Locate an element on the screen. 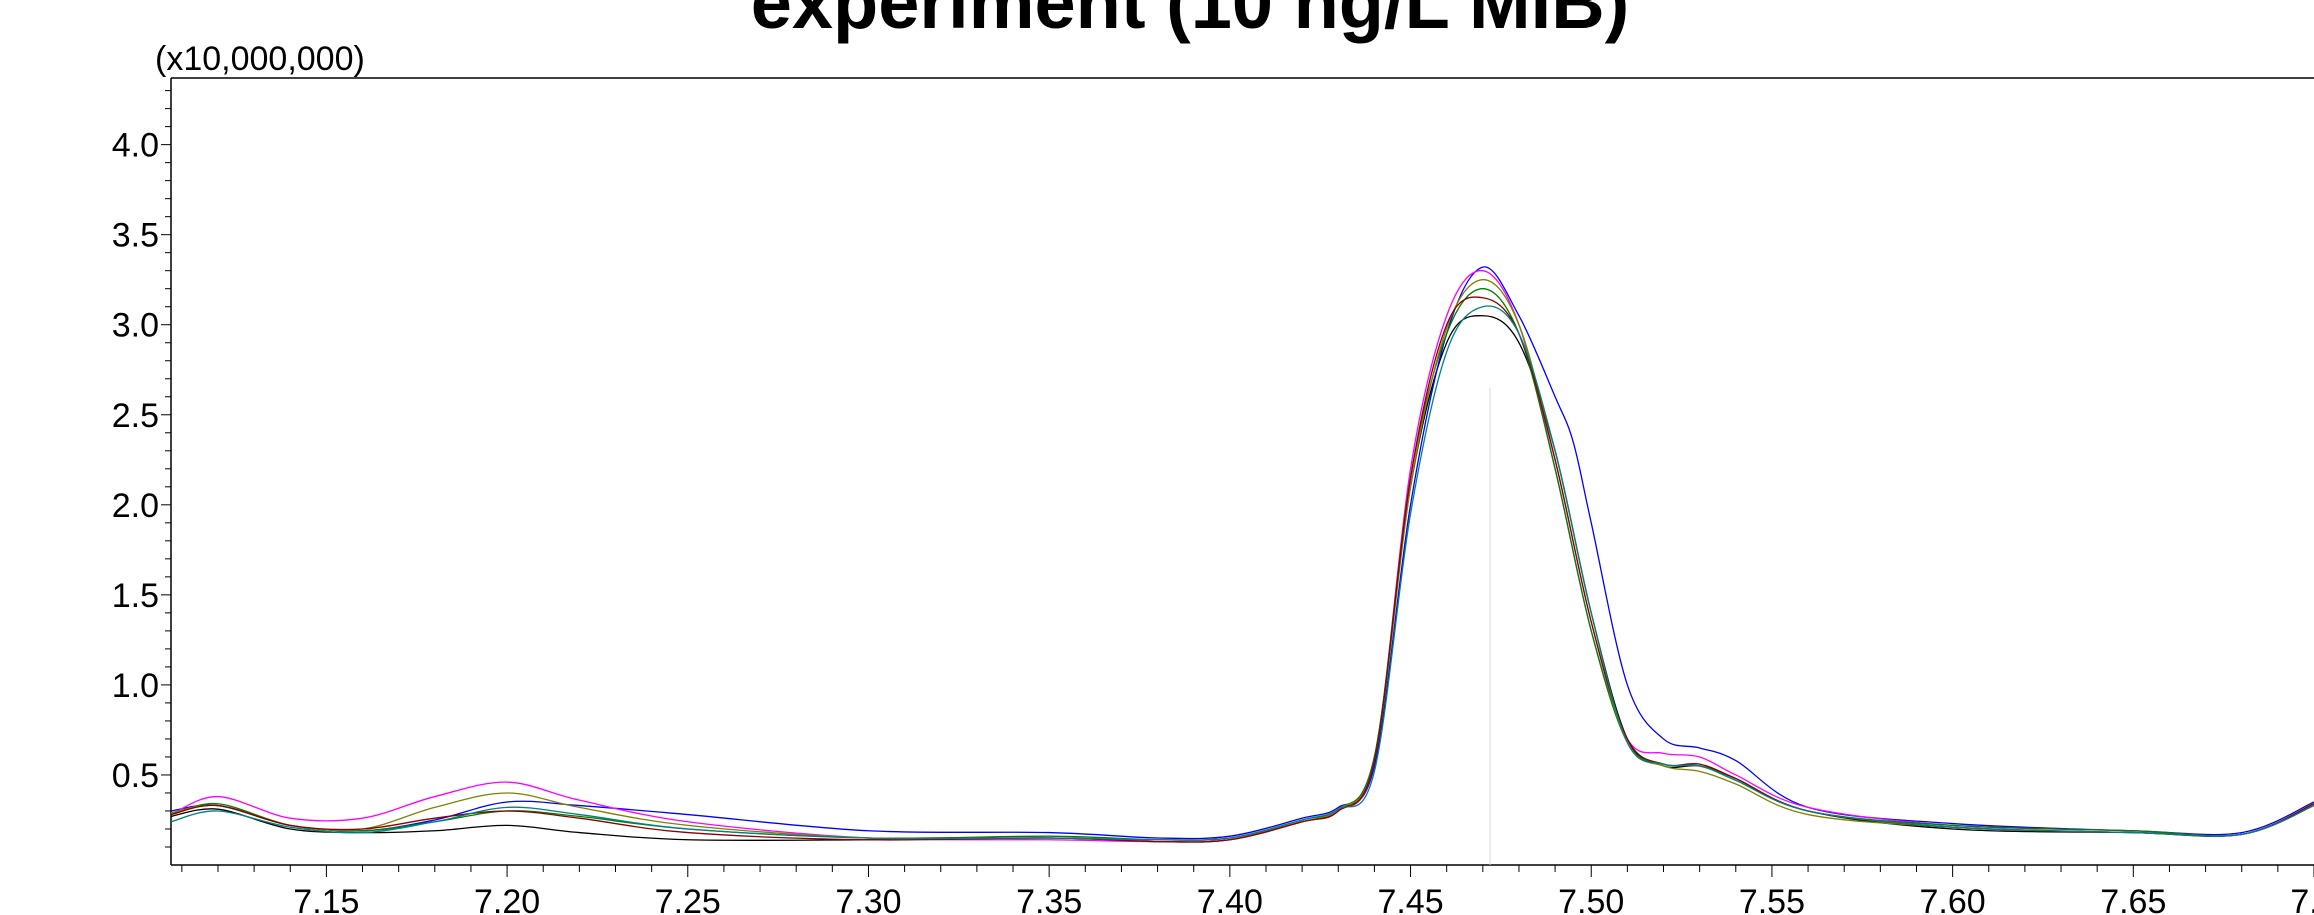 The width and height of the screenshot is (2314, 915). x-tick-label: 7.55 is located at coordinates (1772, 899).